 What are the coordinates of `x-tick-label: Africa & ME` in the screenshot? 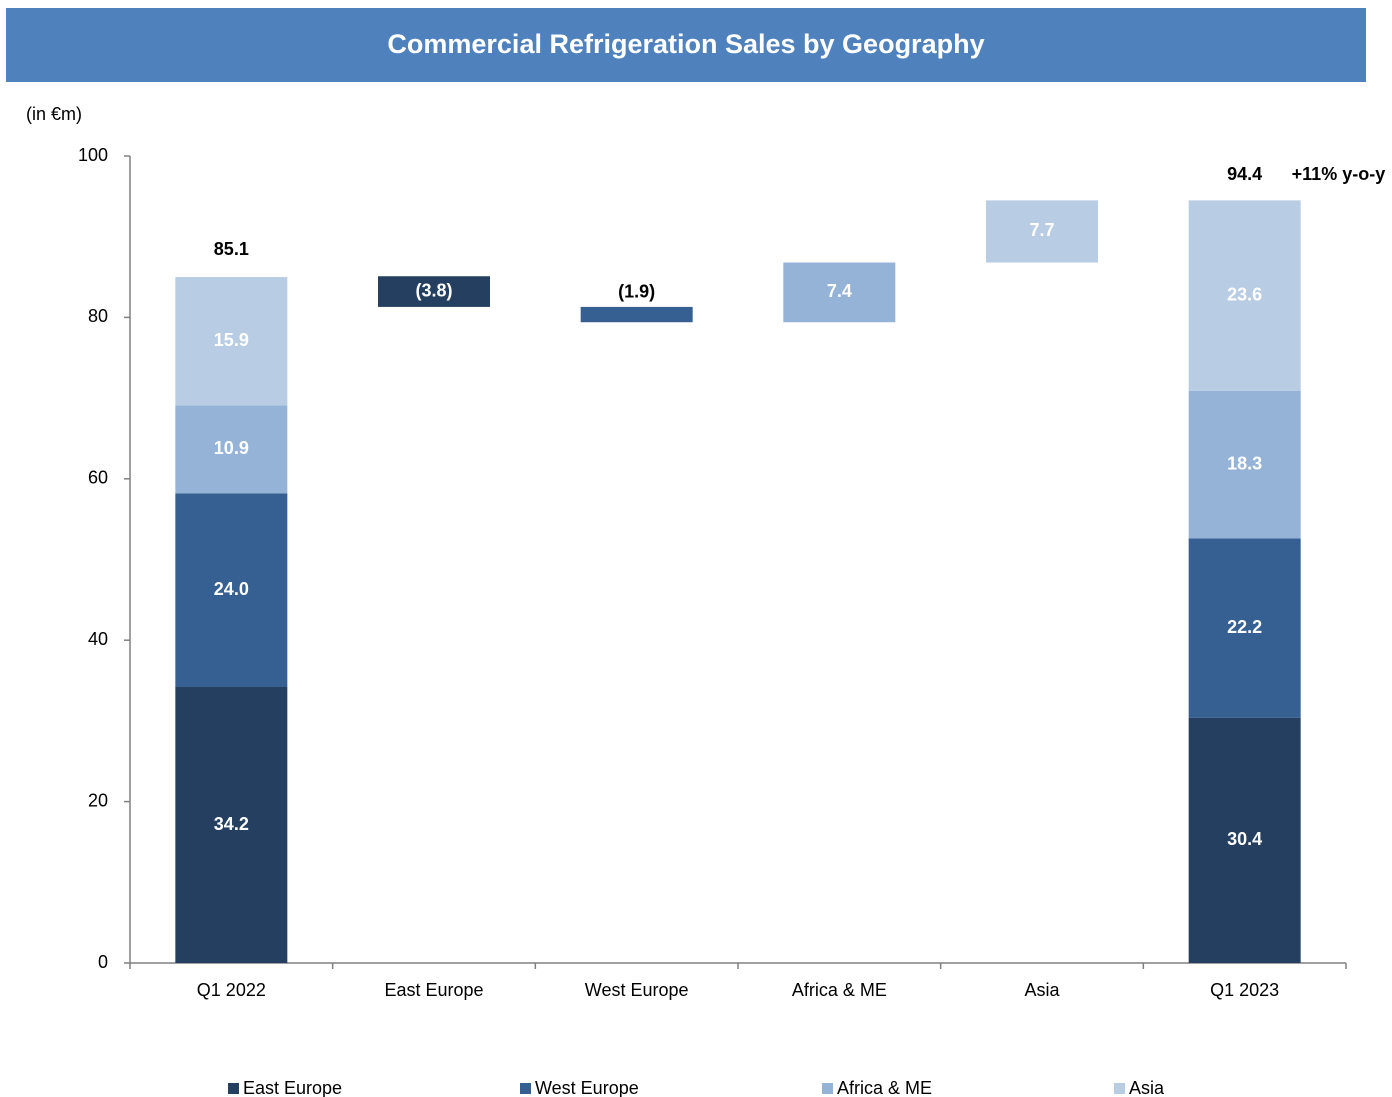 It's located at (839, 990).